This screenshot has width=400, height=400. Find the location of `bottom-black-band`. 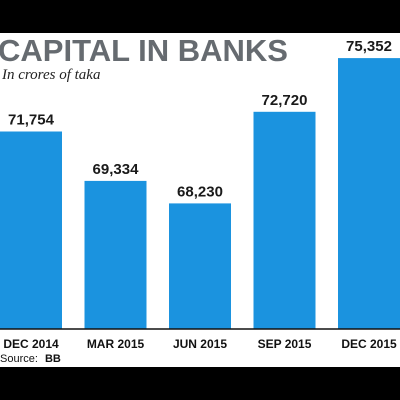

bottom-black-band is located at coordinates (200, 383).